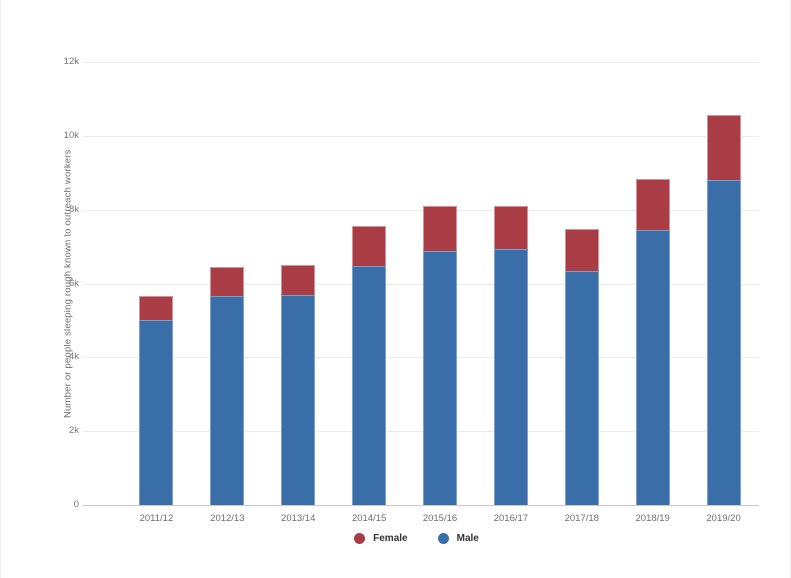 This screenshot has width=791, height=578. I want to click on x-tick-label: 2012/13, so click(227, 518).